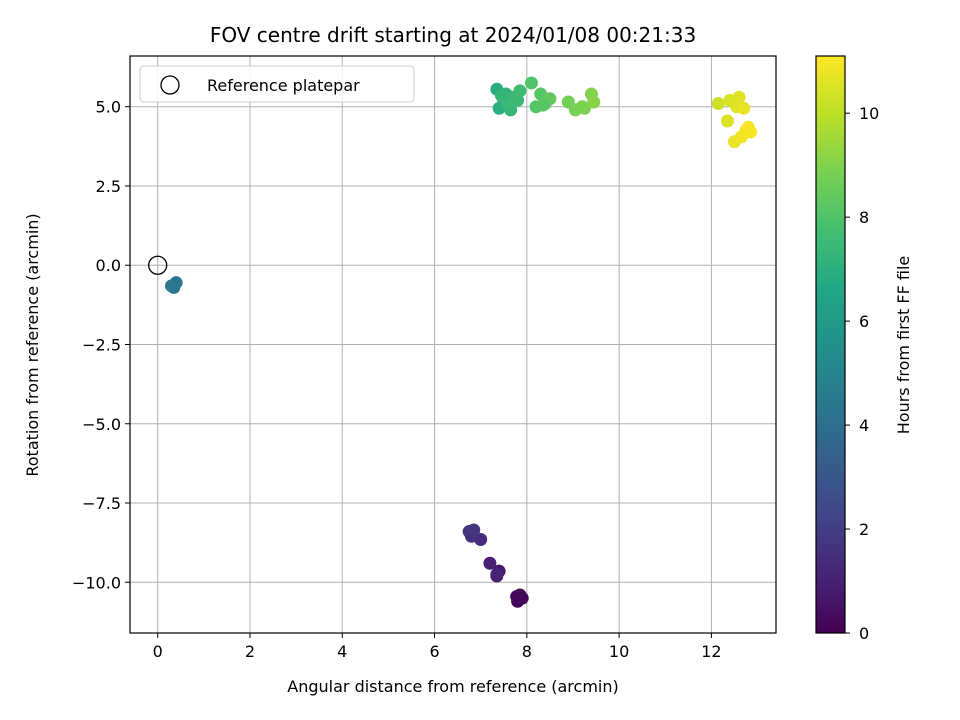 The image size is (960, 720). Describe the element at coordinates (452, 686) in the screenshot. I see `x-axis-label: Angular distance from reference (arcmin)` at that location.